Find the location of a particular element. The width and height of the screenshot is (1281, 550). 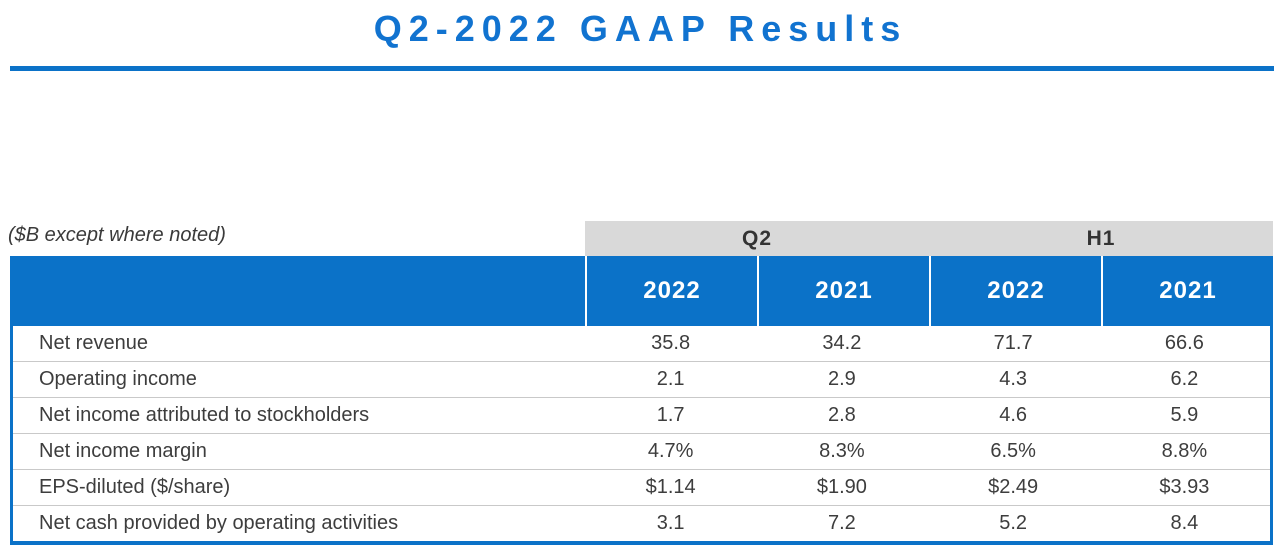

cell-value: $1.90 is located at coordinates (841, 487).